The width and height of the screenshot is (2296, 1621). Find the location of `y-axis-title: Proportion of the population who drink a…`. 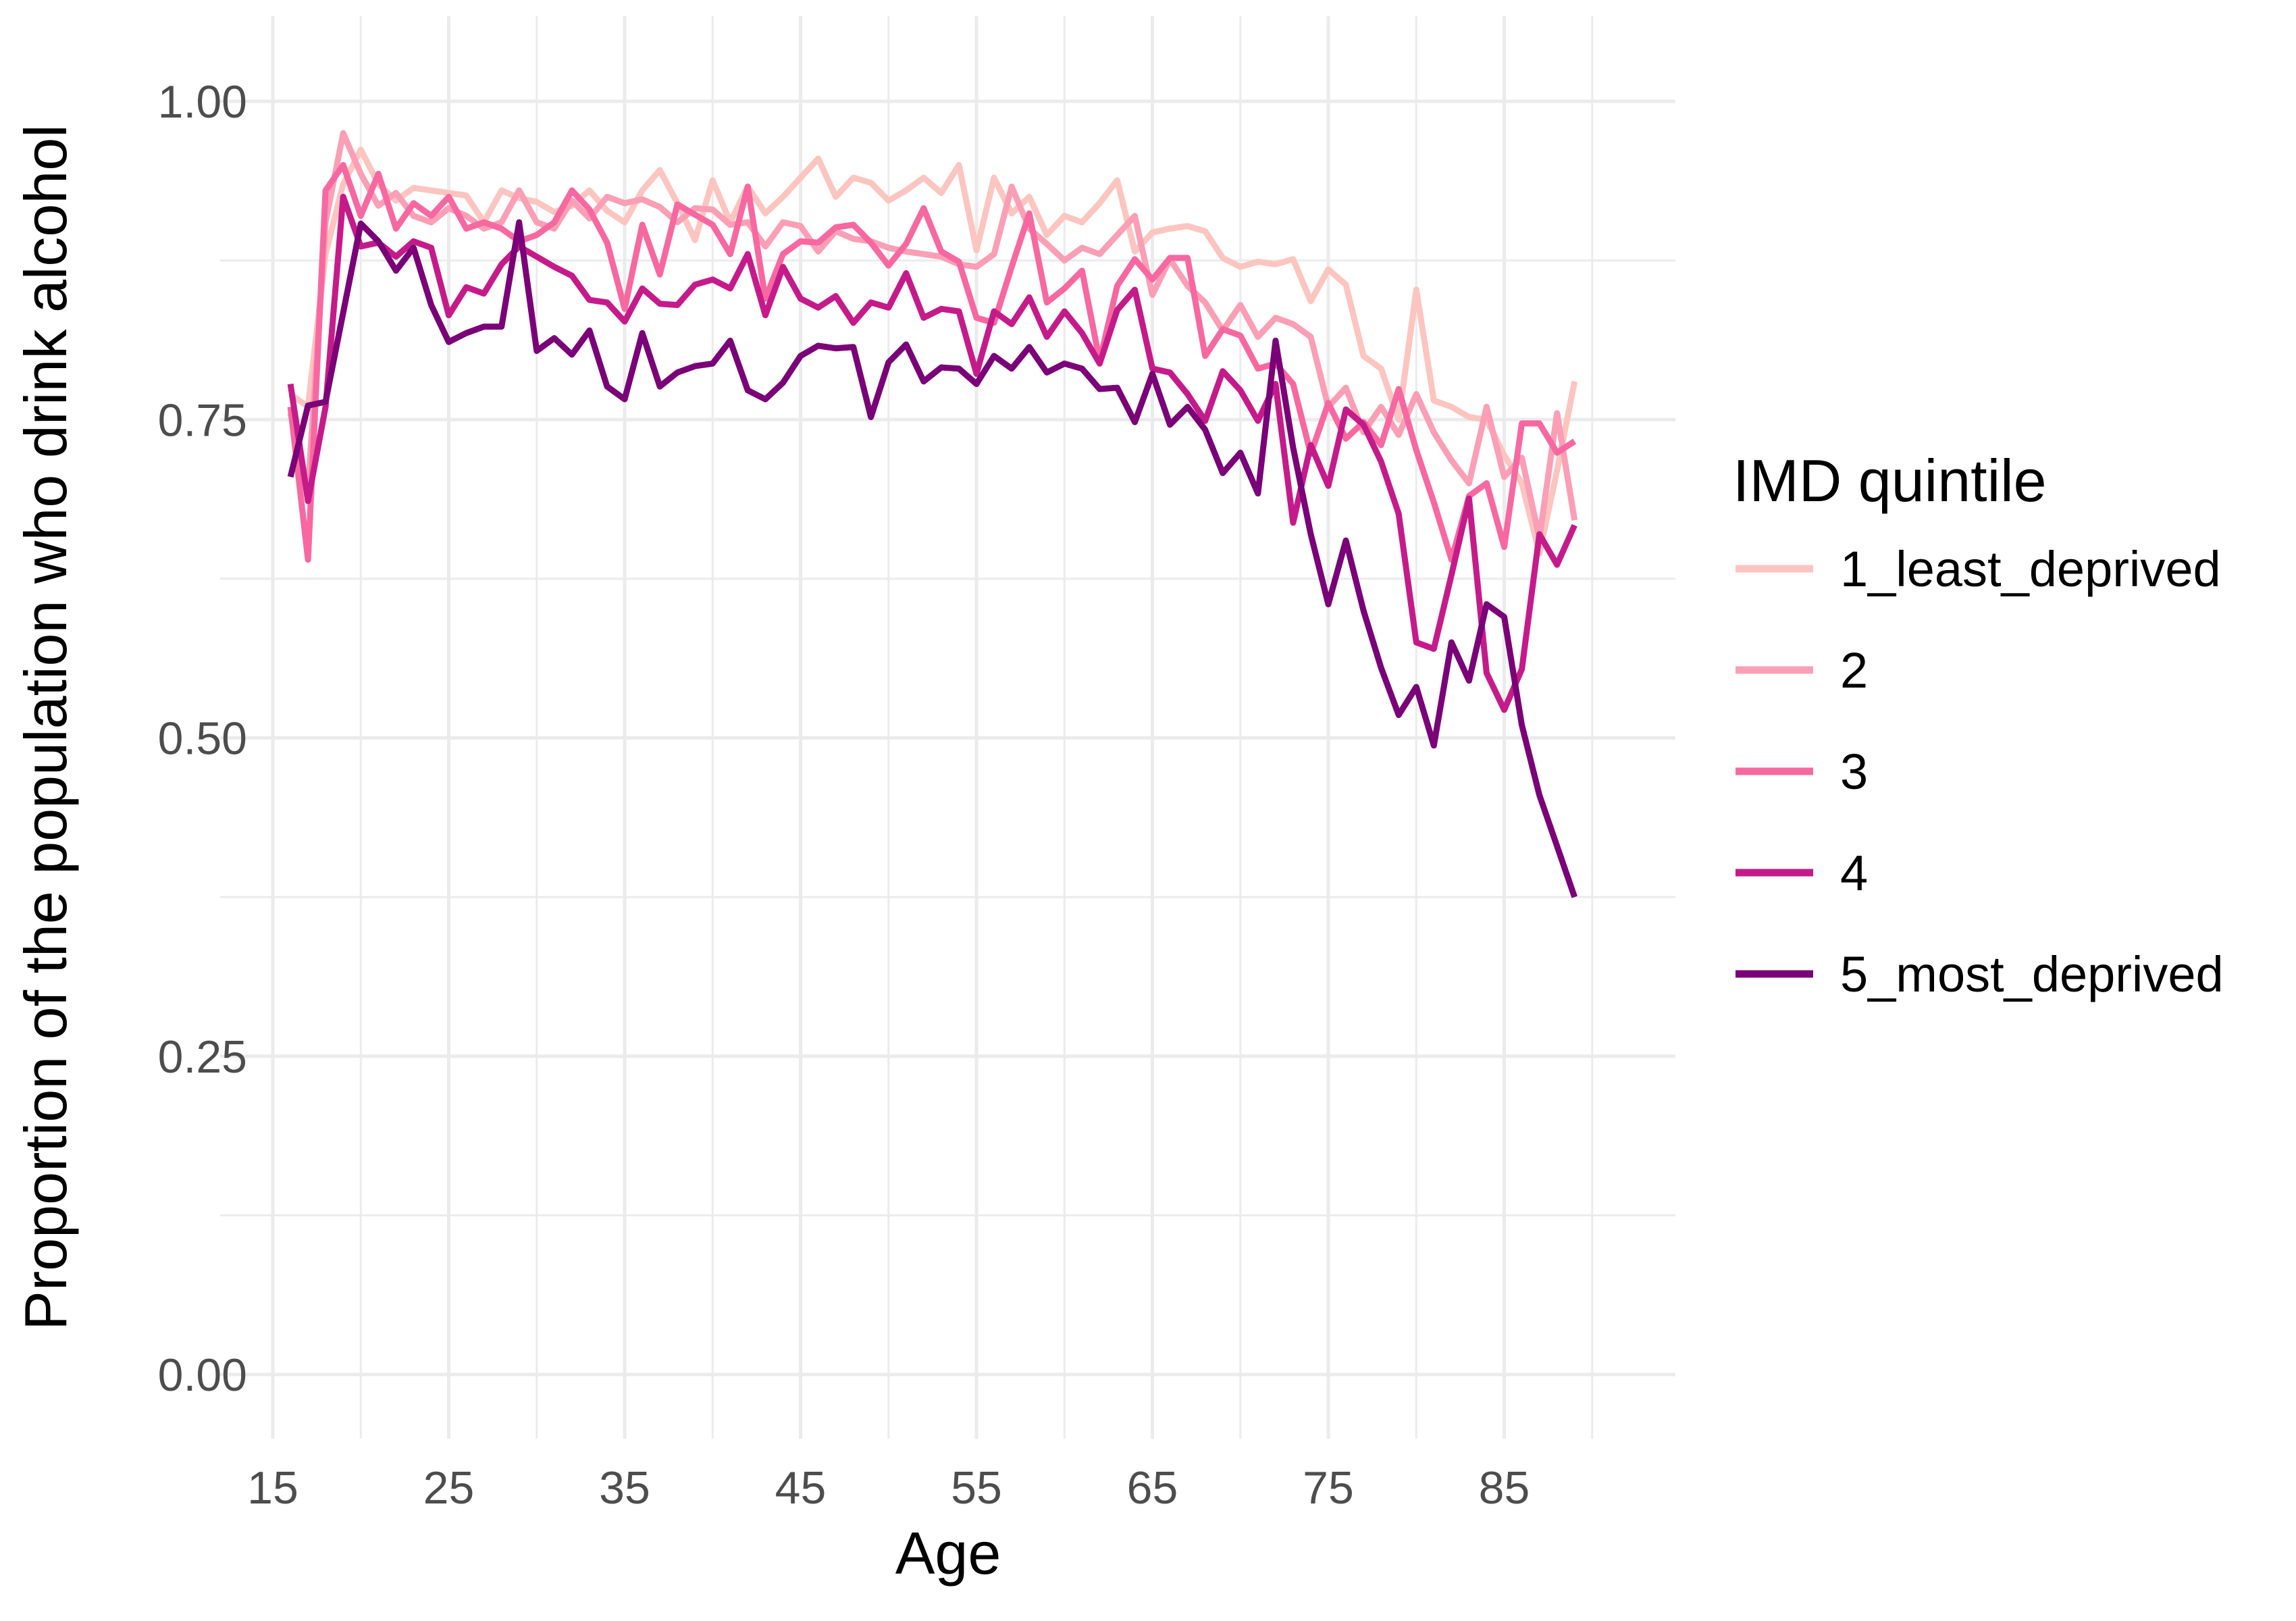

y-axis-title: Proportion of the population who drink a… is located at coordinates (45, 727).